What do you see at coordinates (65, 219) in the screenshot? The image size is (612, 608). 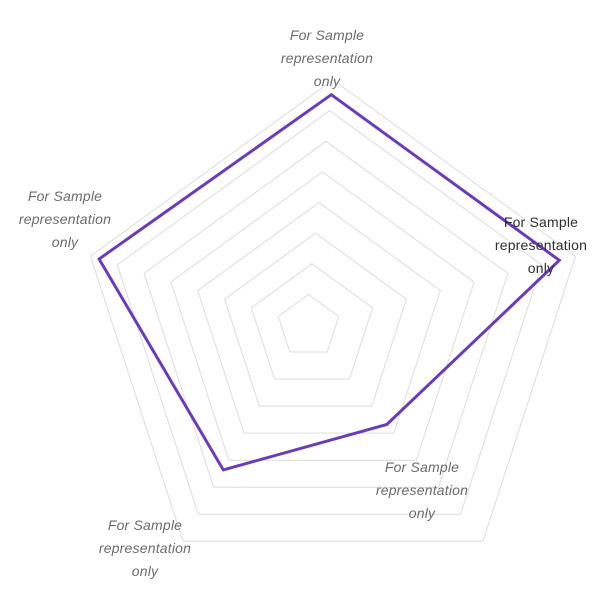 I see `axis-label-left: For Sample representation only` at bounding box center [65, 219].